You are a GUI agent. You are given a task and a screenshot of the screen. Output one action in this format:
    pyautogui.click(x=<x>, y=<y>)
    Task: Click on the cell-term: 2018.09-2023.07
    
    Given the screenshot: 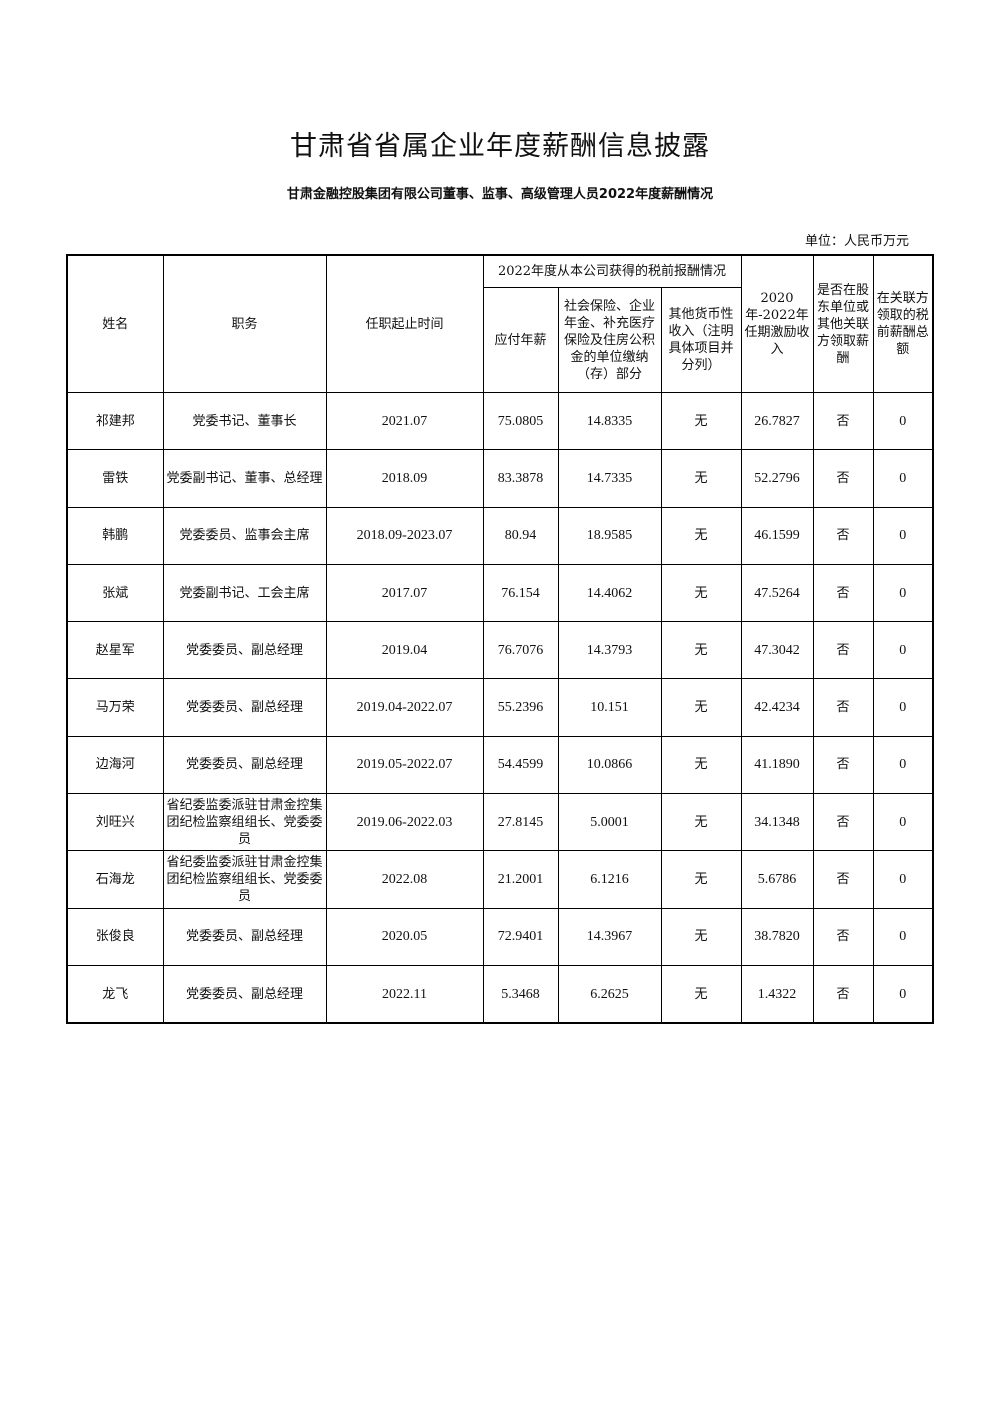 What is the action you would take?
    pyautogui.click(x=404, y=535)
    